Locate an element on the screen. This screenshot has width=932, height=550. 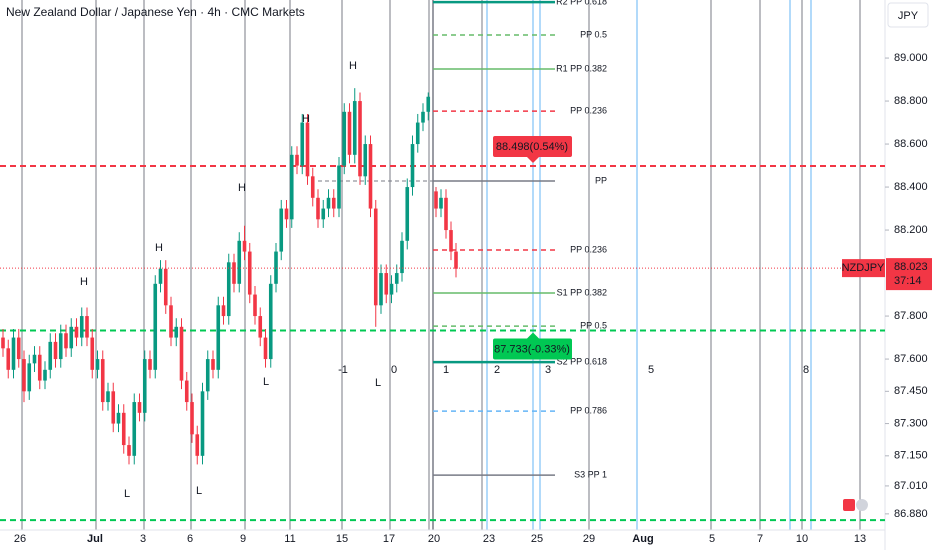
y-tick-label: 89.000 is located at coordinates (911, 58).